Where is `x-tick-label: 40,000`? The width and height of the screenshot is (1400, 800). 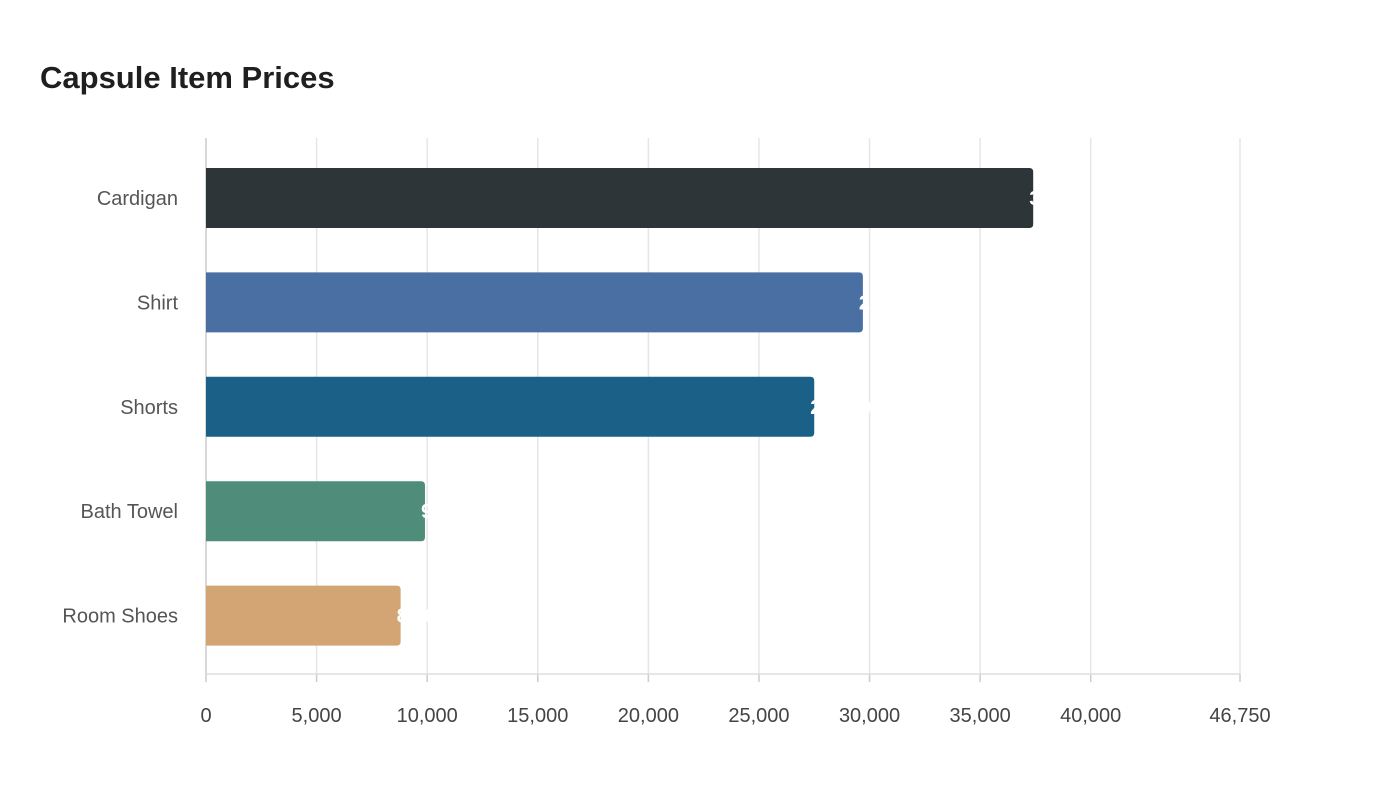 x-tick-label: 40,000 is located at coordinates (1090, 716).